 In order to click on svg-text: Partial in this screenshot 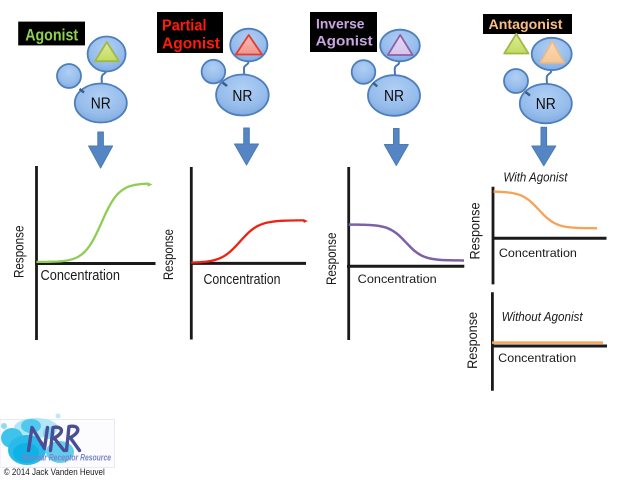, I will do `click(184, 26)`.